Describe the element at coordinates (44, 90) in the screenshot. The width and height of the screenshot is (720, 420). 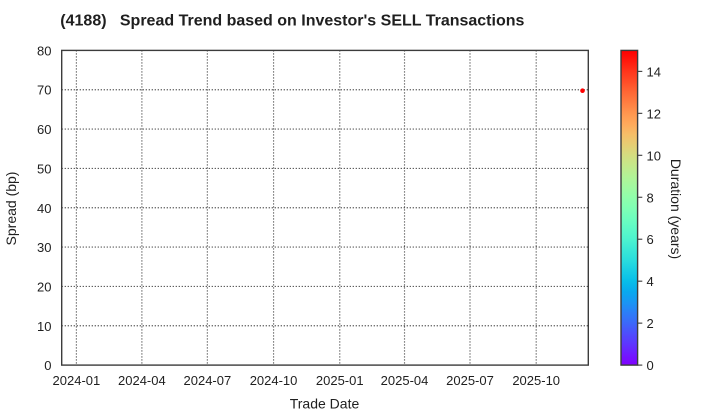
I see `svg-text: 70` at that location.